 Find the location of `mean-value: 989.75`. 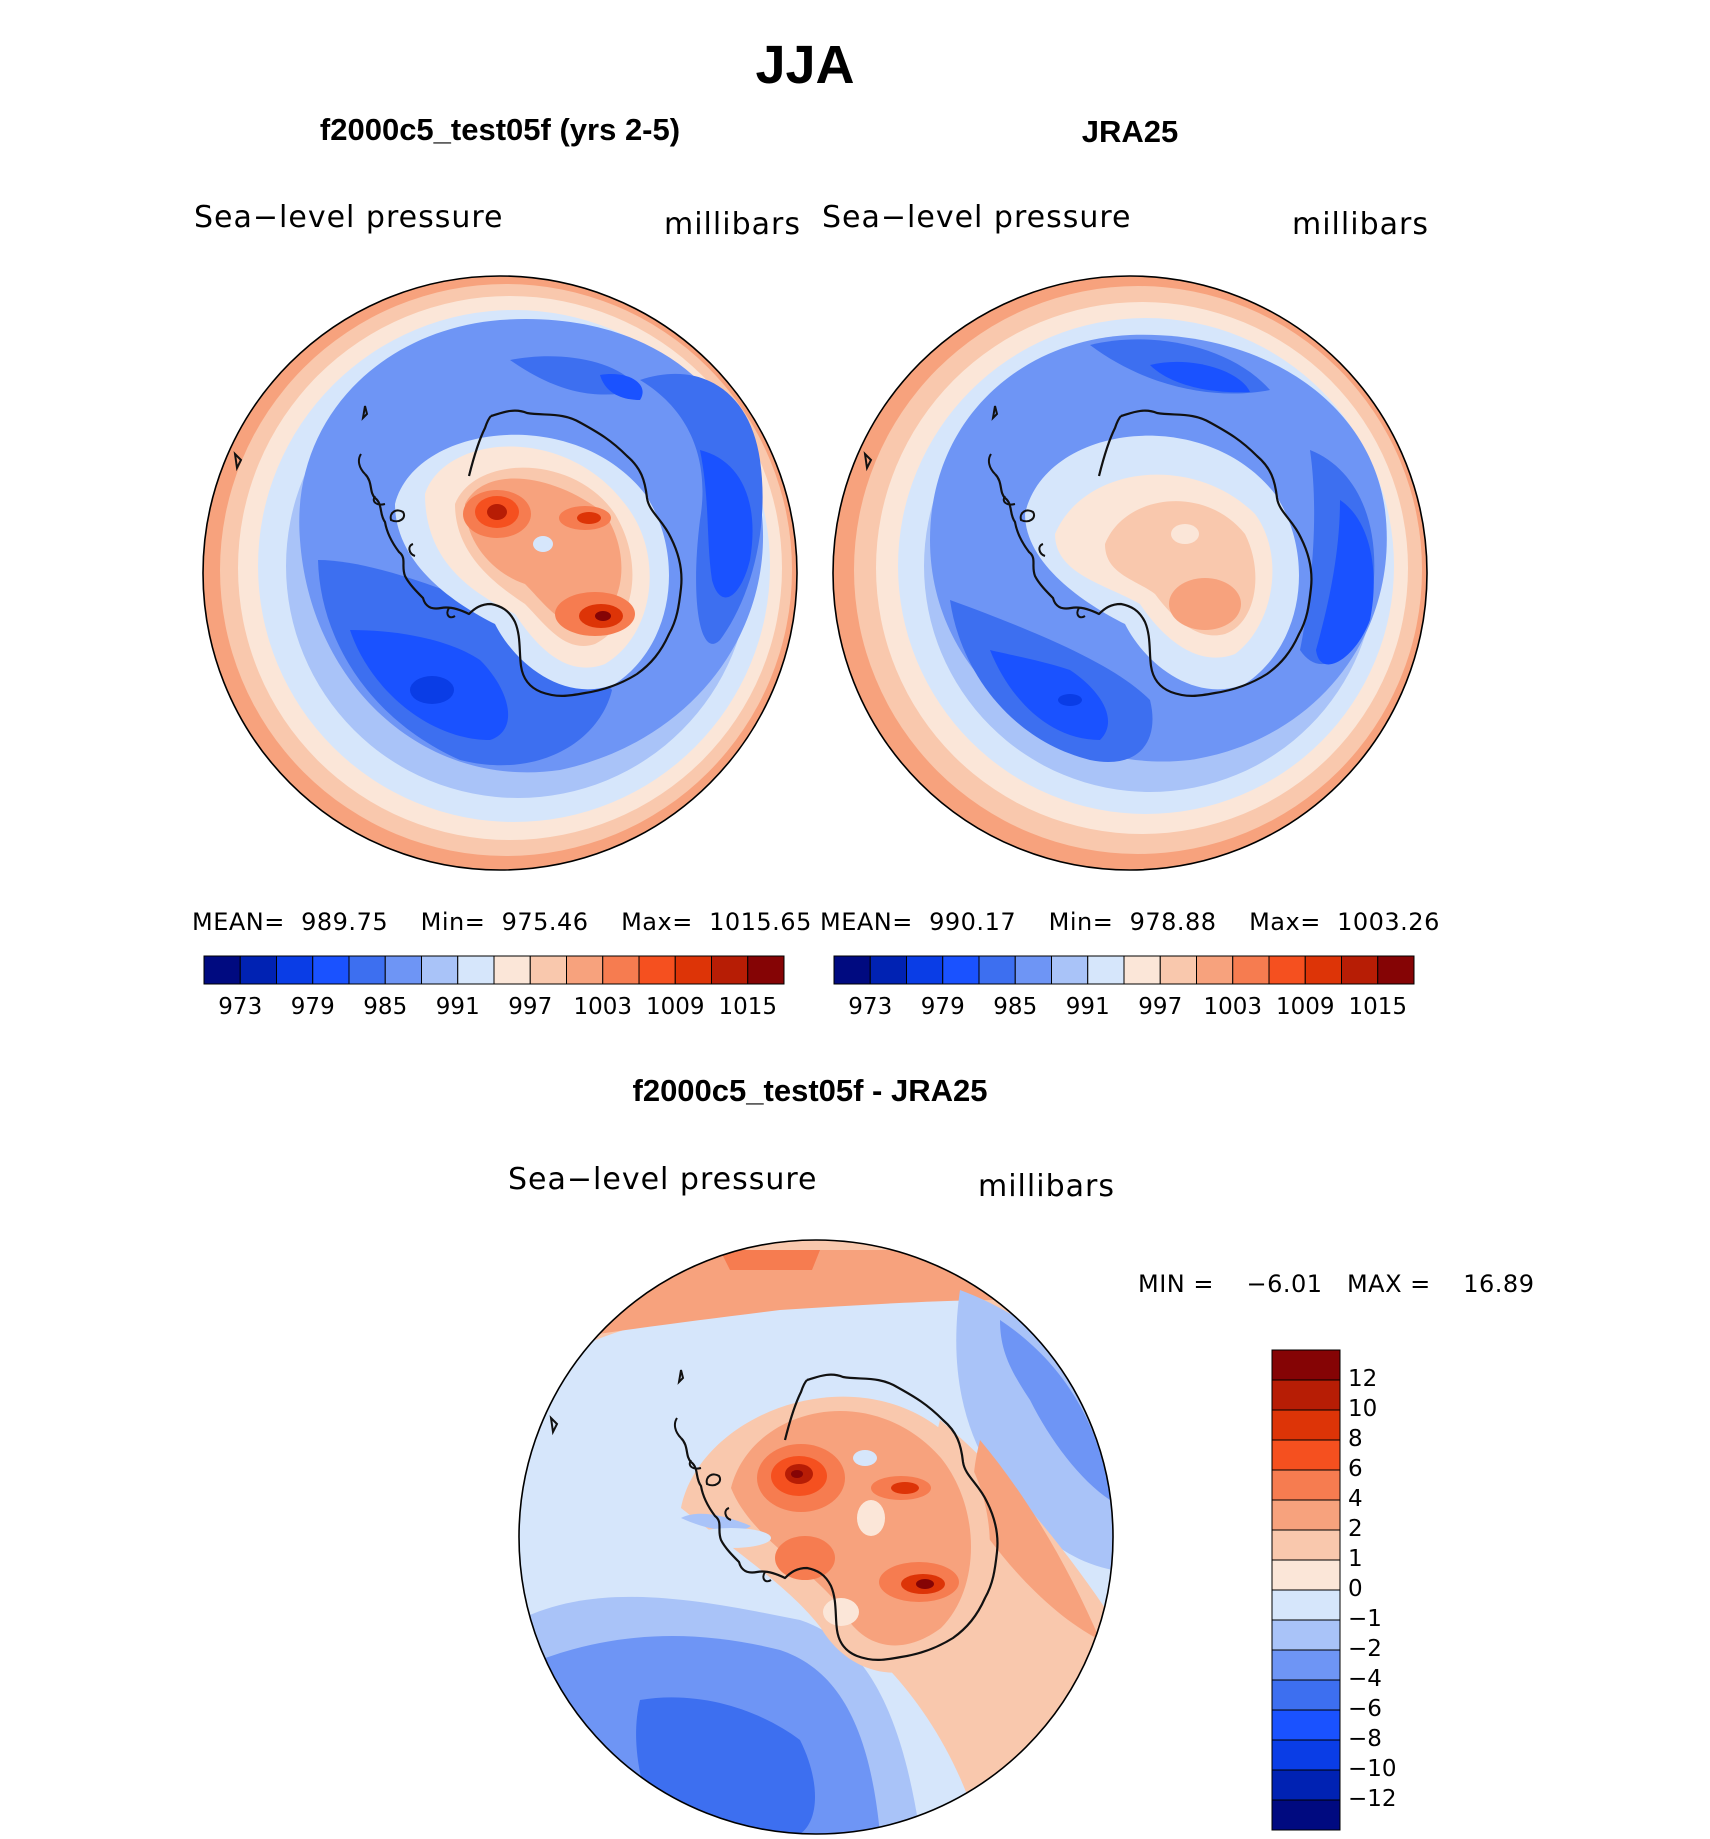

mean-value: 989.75 is located at coordinates (345, 922).